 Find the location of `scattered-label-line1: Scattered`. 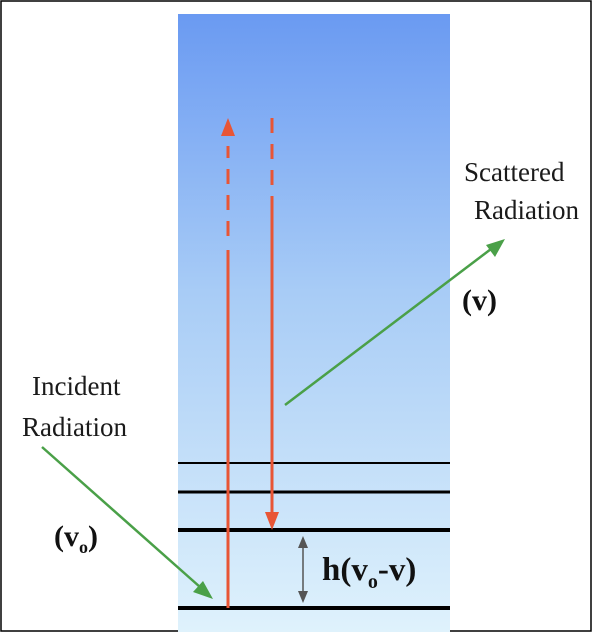

scattered-label-line1: Scattered is located at coordinates (514, 172).